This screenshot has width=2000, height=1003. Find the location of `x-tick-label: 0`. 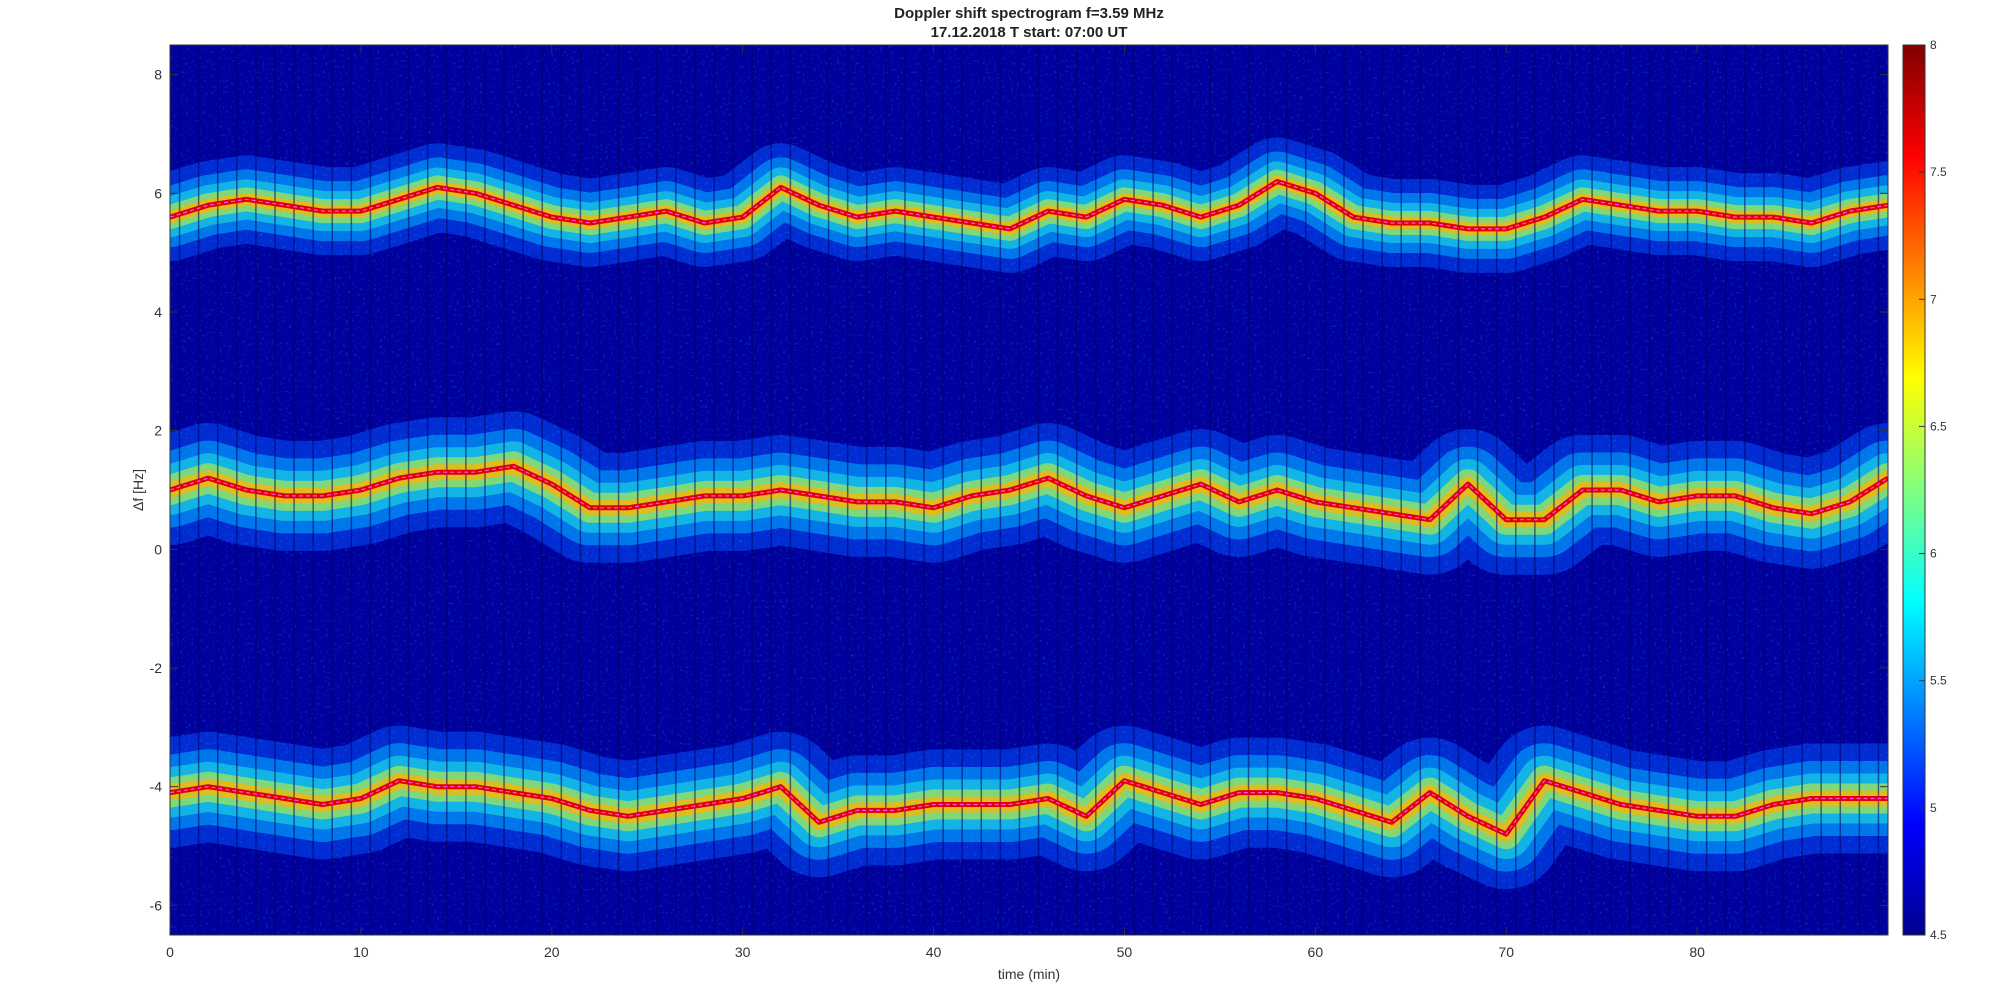

x-tick-label: 0 is located at coordinates (170, 952).